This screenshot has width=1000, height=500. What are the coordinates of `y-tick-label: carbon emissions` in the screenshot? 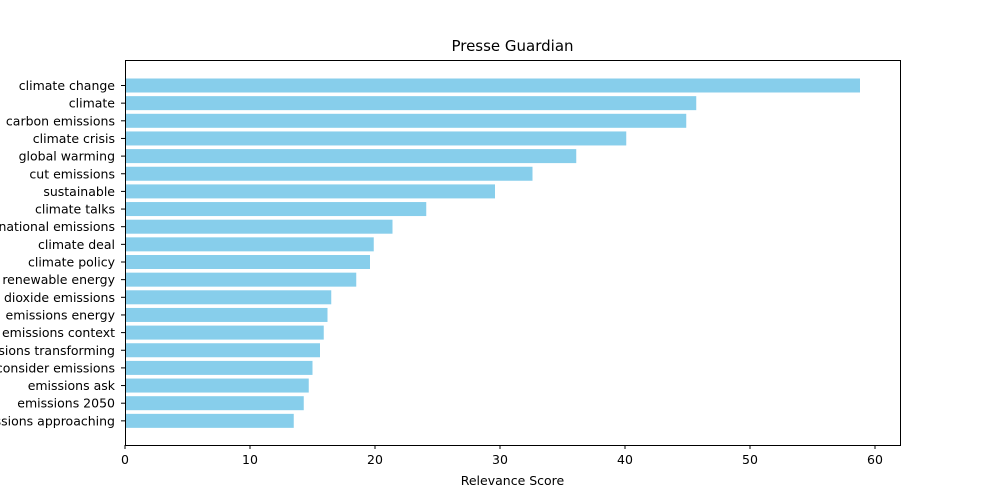 It's located at (60, 120).